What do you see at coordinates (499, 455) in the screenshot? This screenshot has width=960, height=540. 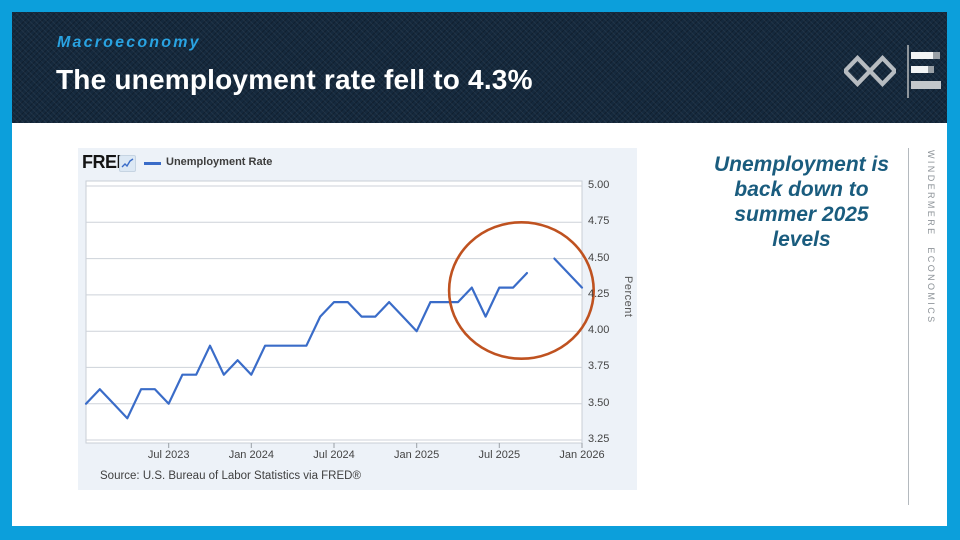 I see `x-tick-label: Jul 2025` at bounding box center [499, 455].